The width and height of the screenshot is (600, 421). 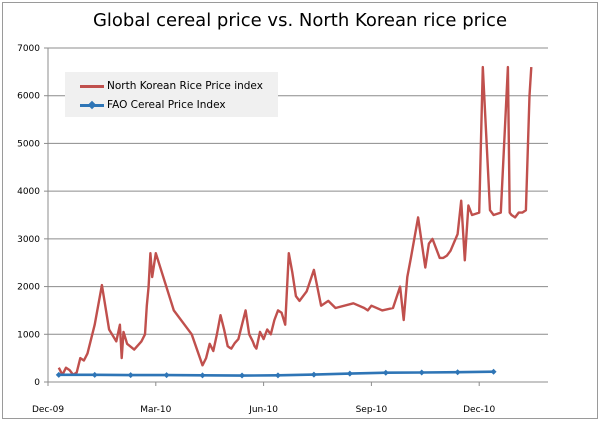 I want to click on y-tick-label: 6000, so click(x=28, y=97).